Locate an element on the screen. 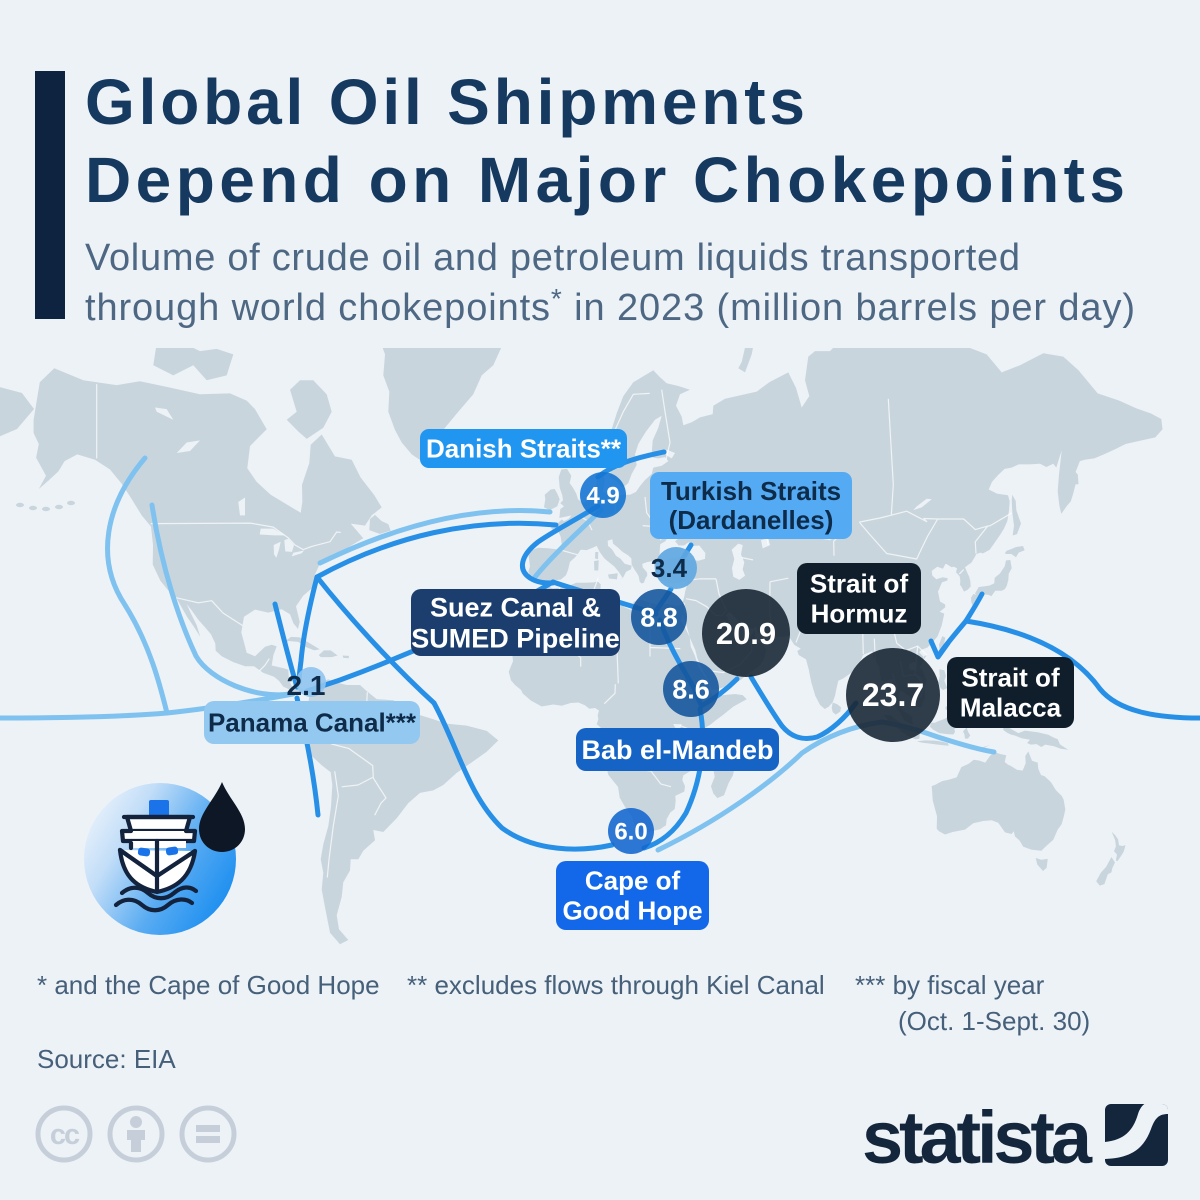 This screenshot has height=1200, width=1200. svg-text: (Oct. 1-Sept. 30) is located at coordinates (994, 1021).